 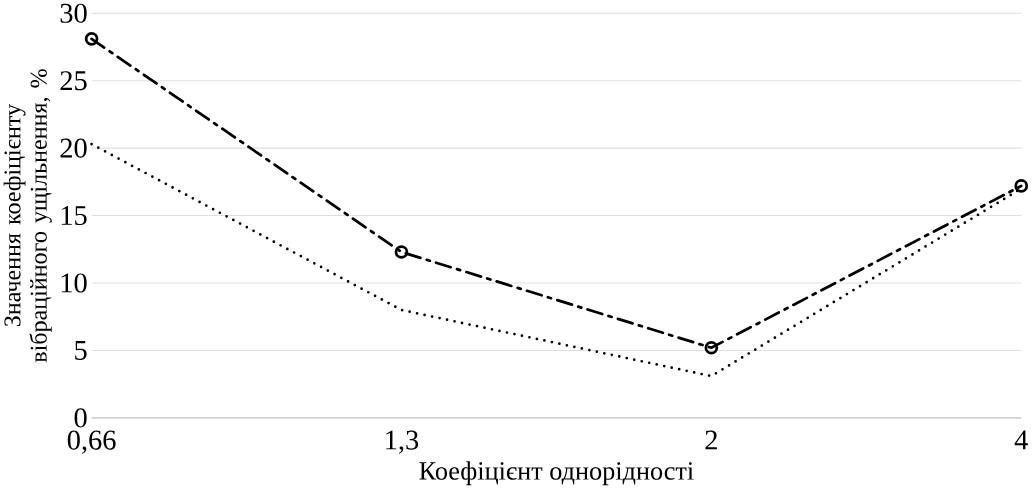 I want to click on x-axis-title: Коефіцієнт однорідності, so click(x=556, y=473).